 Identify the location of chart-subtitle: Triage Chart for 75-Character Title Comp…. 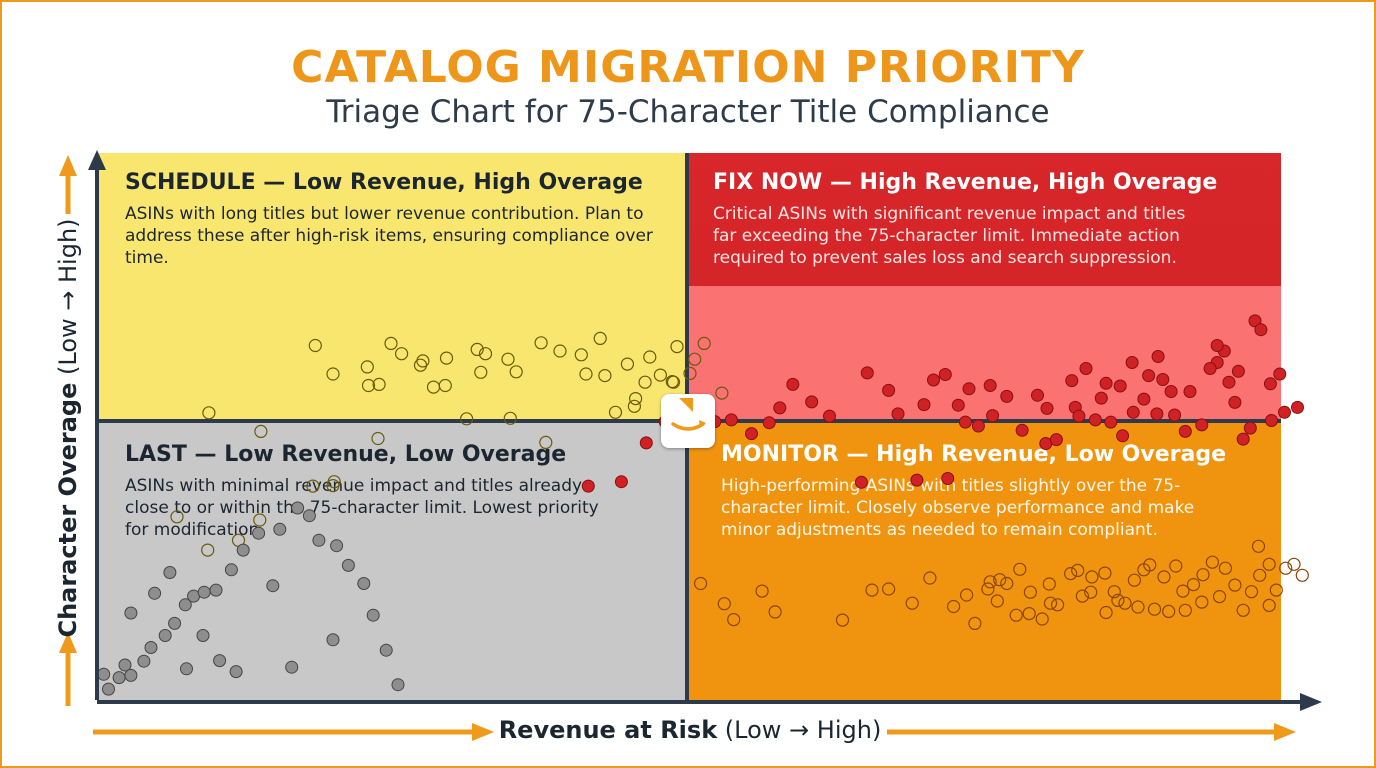
(688, 112).